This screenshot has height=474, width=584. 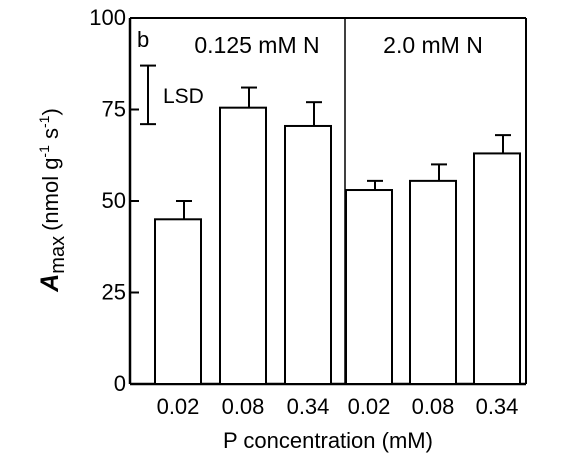 What do you see at coordinates (114, 292) in the screenshot?
I see `y-tick-label: 25` at bounding box center [114, 292].